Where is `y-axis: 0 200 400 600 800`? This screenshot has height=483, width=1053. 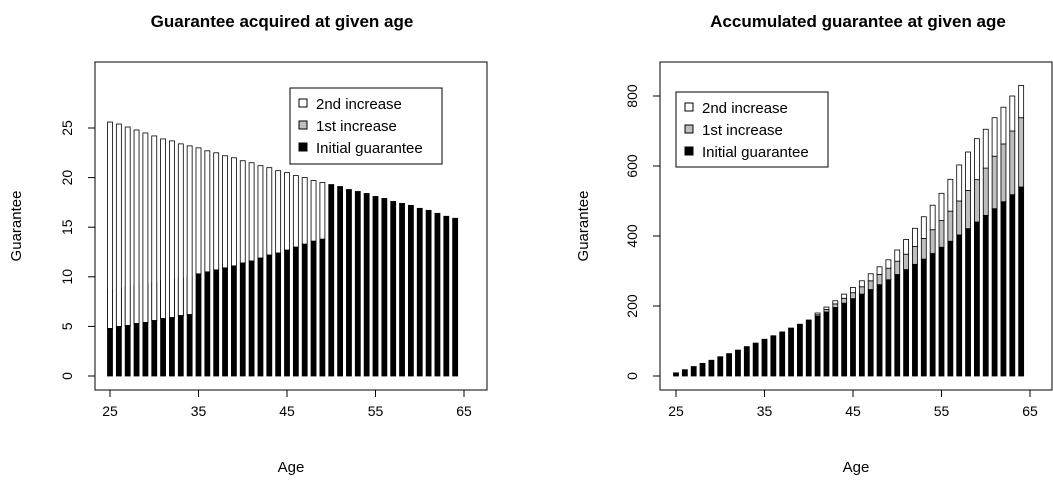 y-axis: 0 200 400 600 800 is located at coordinates (642, 232).